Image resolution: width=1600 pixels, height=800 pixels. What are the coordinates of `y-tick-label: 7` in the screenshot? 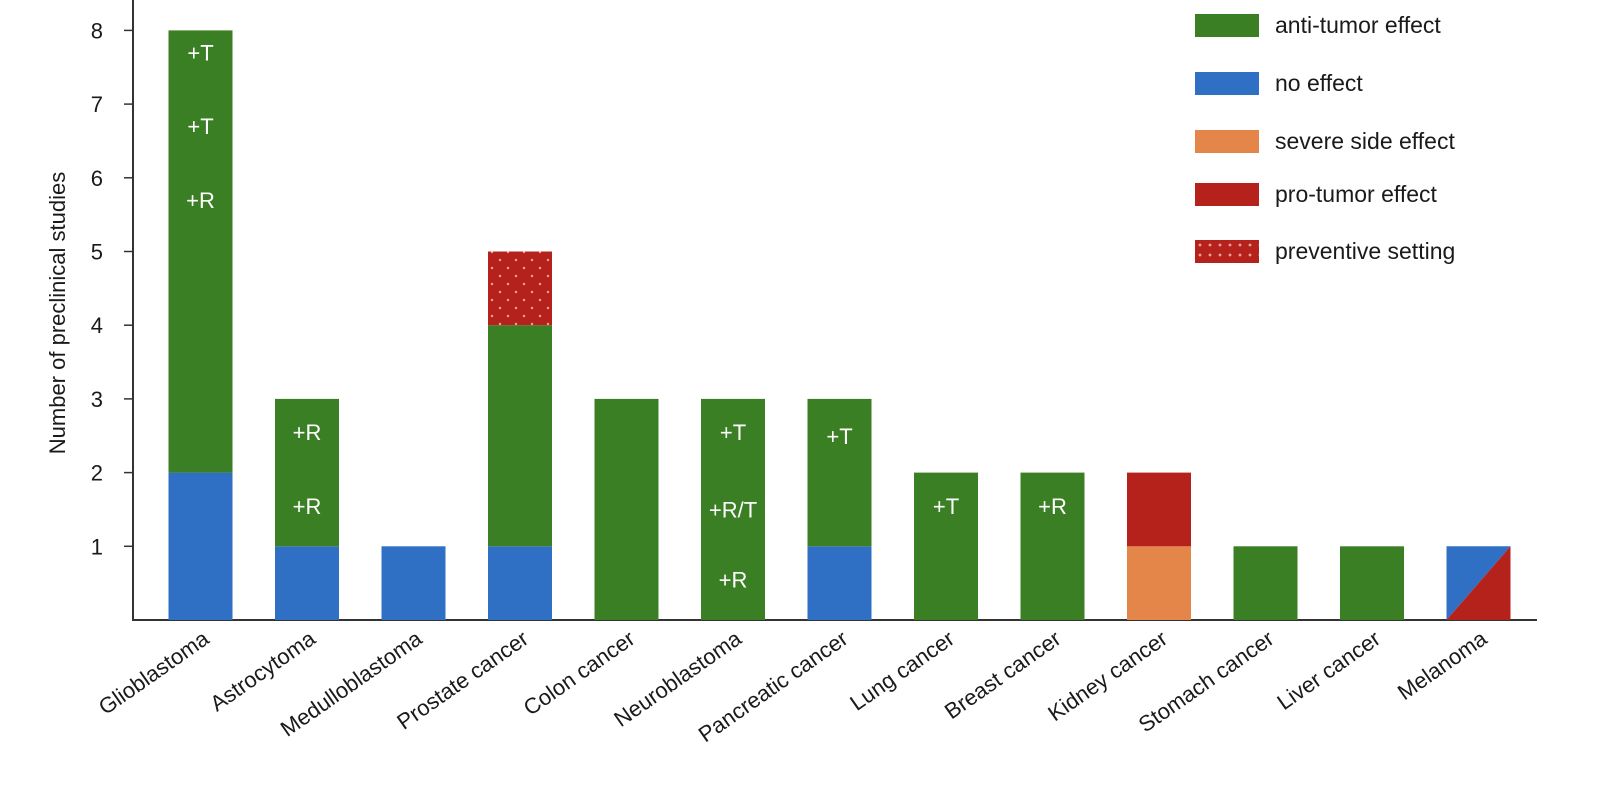 It's located at (97, 104).